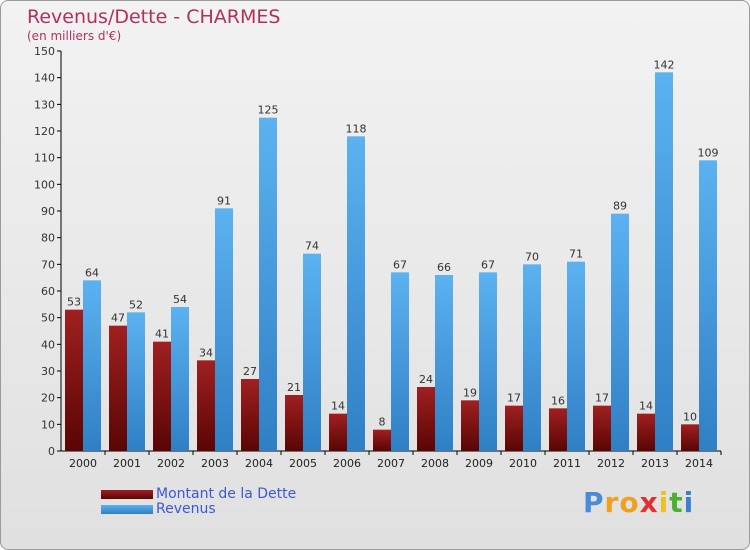 The width and height of the screenshot is (750, 550). What do you see at coordinates (356, 128) in the screenshot?
I see `data-label-revenue: 118` at bounding box center [356, 128].